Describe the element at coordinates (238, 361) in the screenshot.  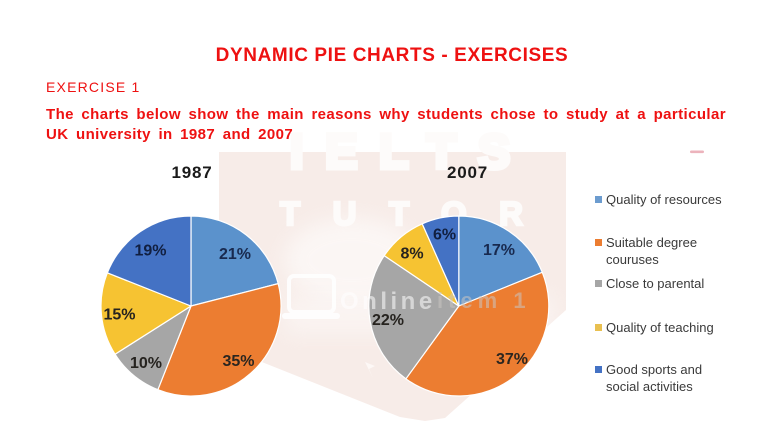
I see `svg-text: 35%` at that location.